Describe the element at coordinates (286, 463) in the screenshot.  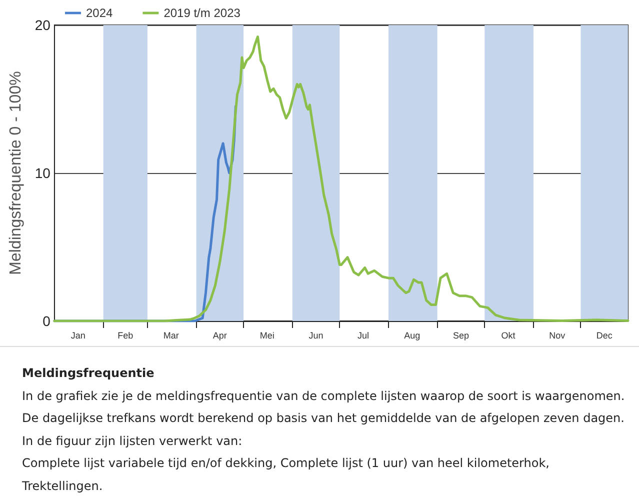
I see `text: Complete lijst variabele tijd en/of dekking, Complete lijst (1 uur) van heel kilometerhok,` at that location.